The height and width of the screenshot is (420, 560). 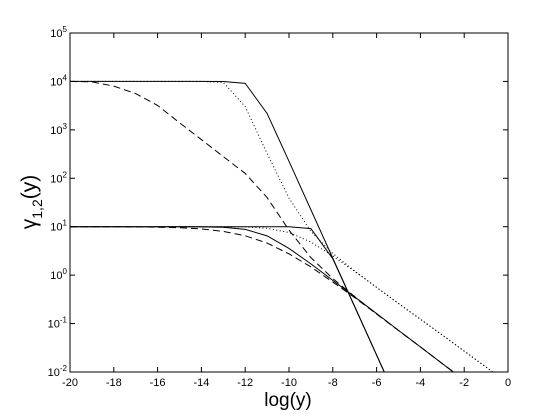 What do you see at coordinates (70, 383) in the screenshot?
I see `x-tick-label: -20` at bounding box center [70, 383].